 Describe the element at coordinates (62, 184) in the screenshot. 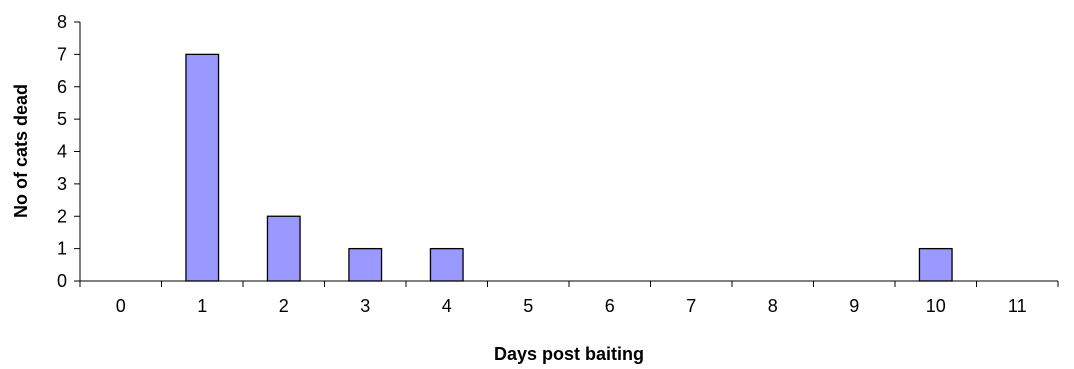

I see `y-tick-label: 3` at that location.